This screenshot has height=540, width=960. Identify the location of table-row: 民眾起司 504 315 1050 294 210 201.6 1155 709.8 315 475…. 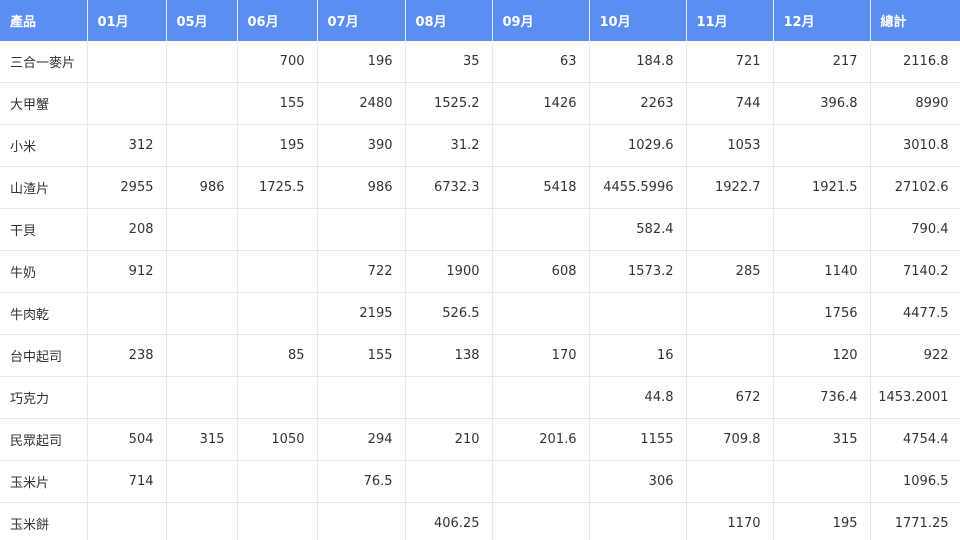
(480, 439).